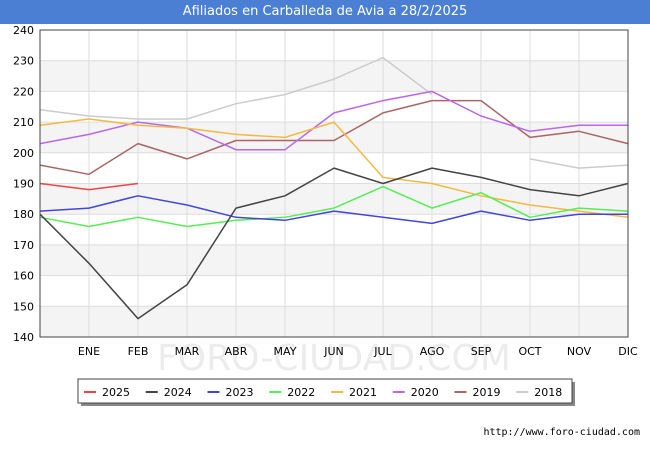  What do you see at coordinates (23, 337) in the screenshot?
I see `y-tick-label: 140` at bounding box center [23, 337].